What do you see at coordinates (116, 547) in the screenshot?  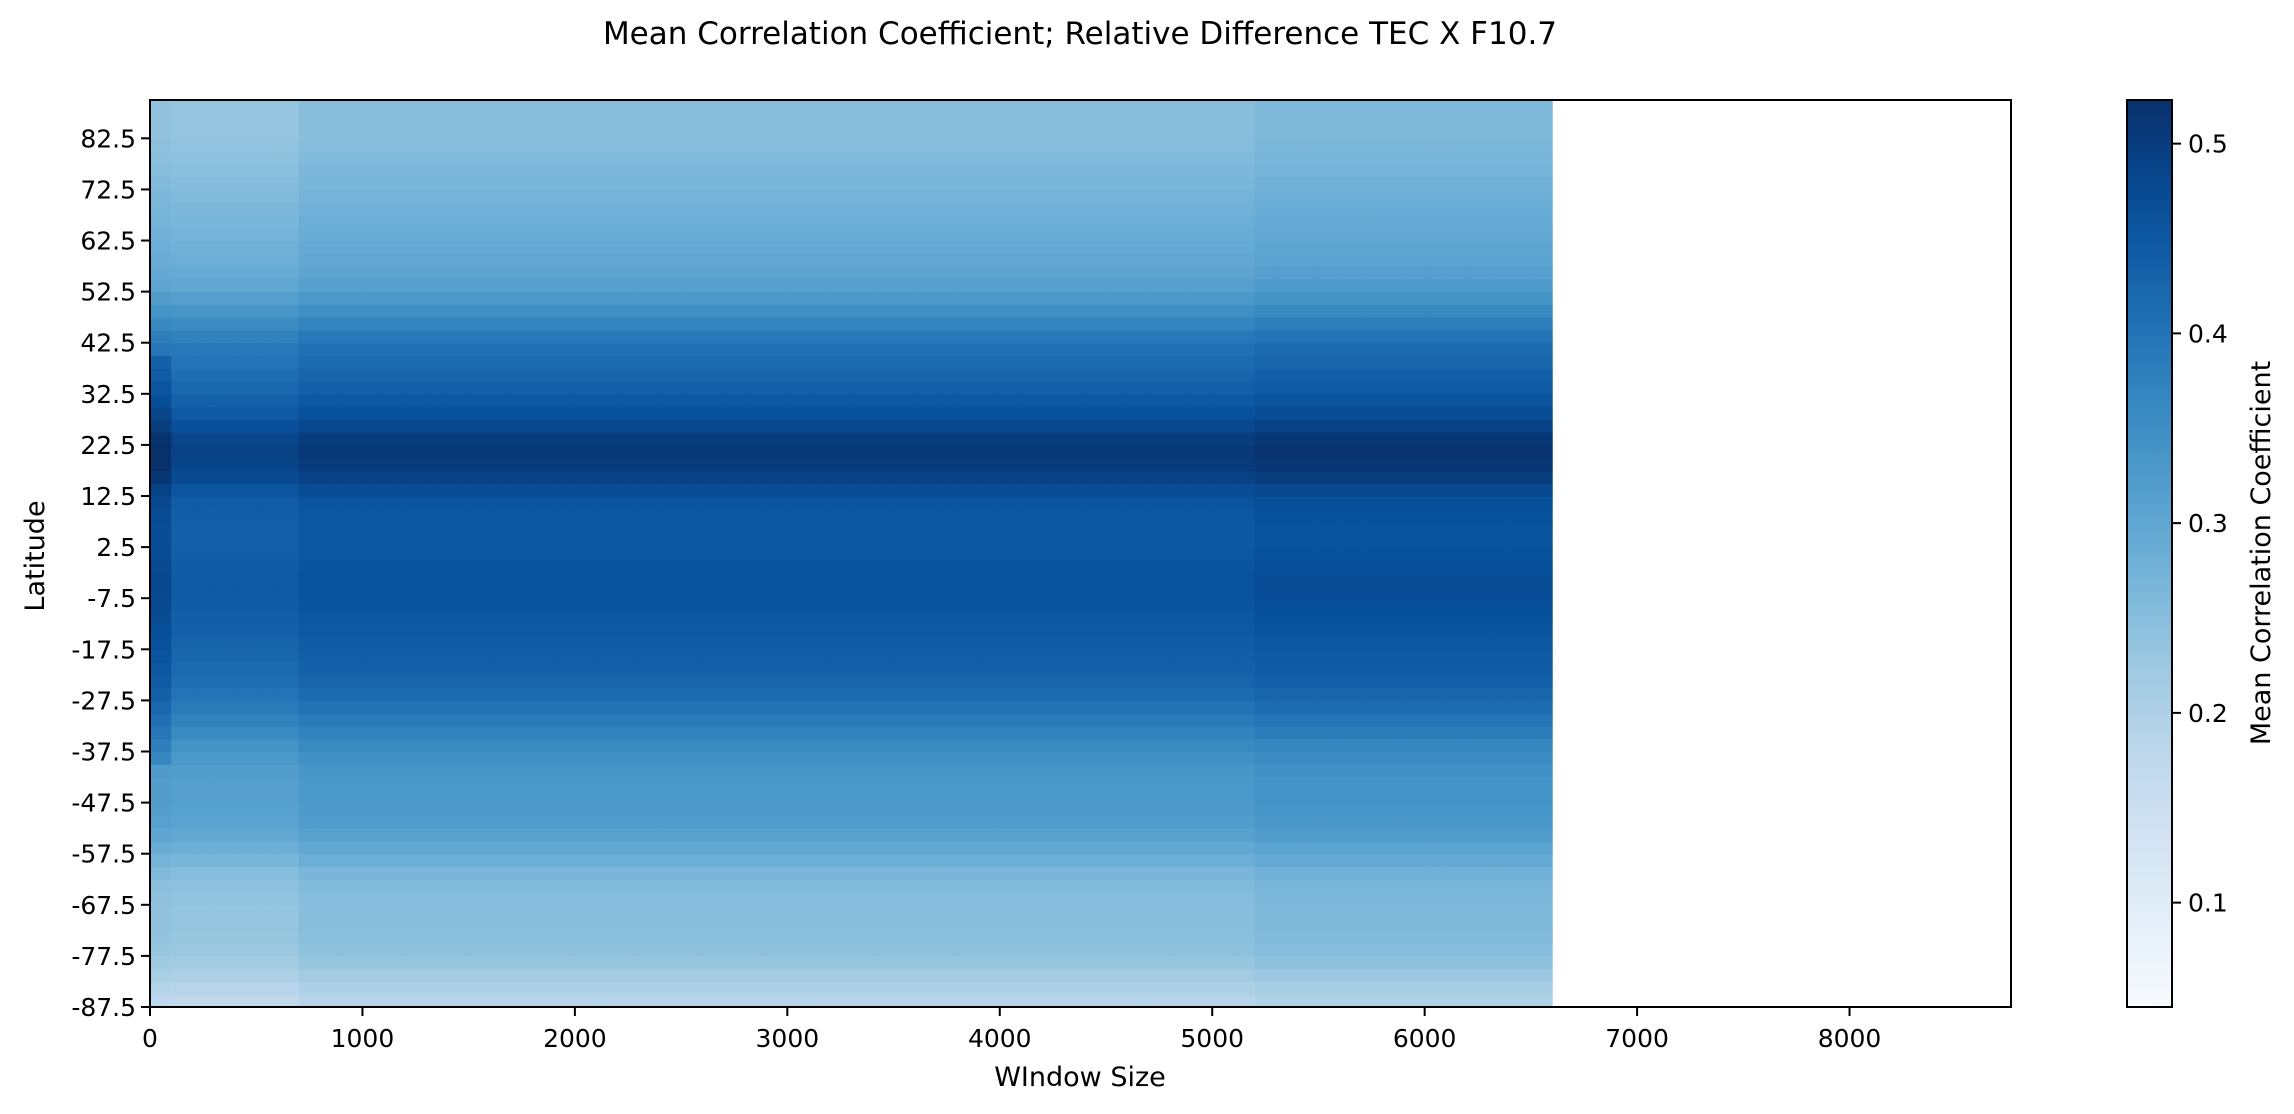 I see `y-tick-label: 2.5` at bounding box center [116, 547].